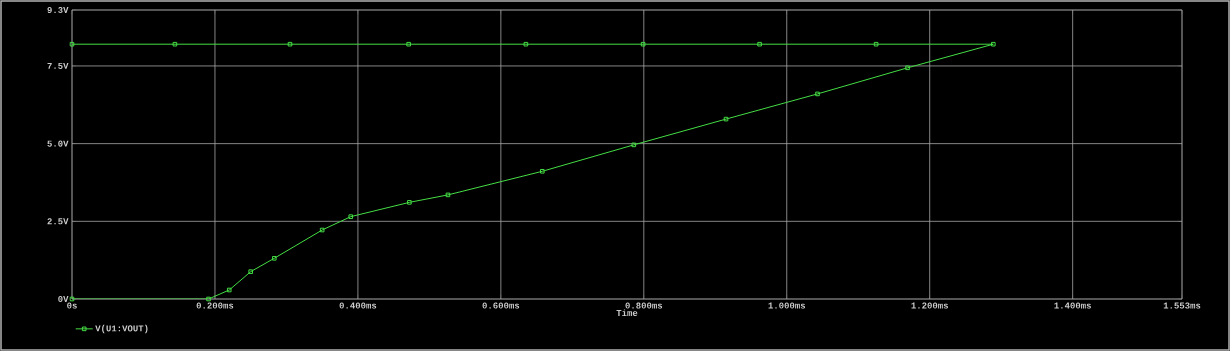 Image resolution: width=1230 pixels, height=351 pixels. Describe the element at coordinates (627, 313) in the screenshot. I see `x-axis-title: Time` at that location.